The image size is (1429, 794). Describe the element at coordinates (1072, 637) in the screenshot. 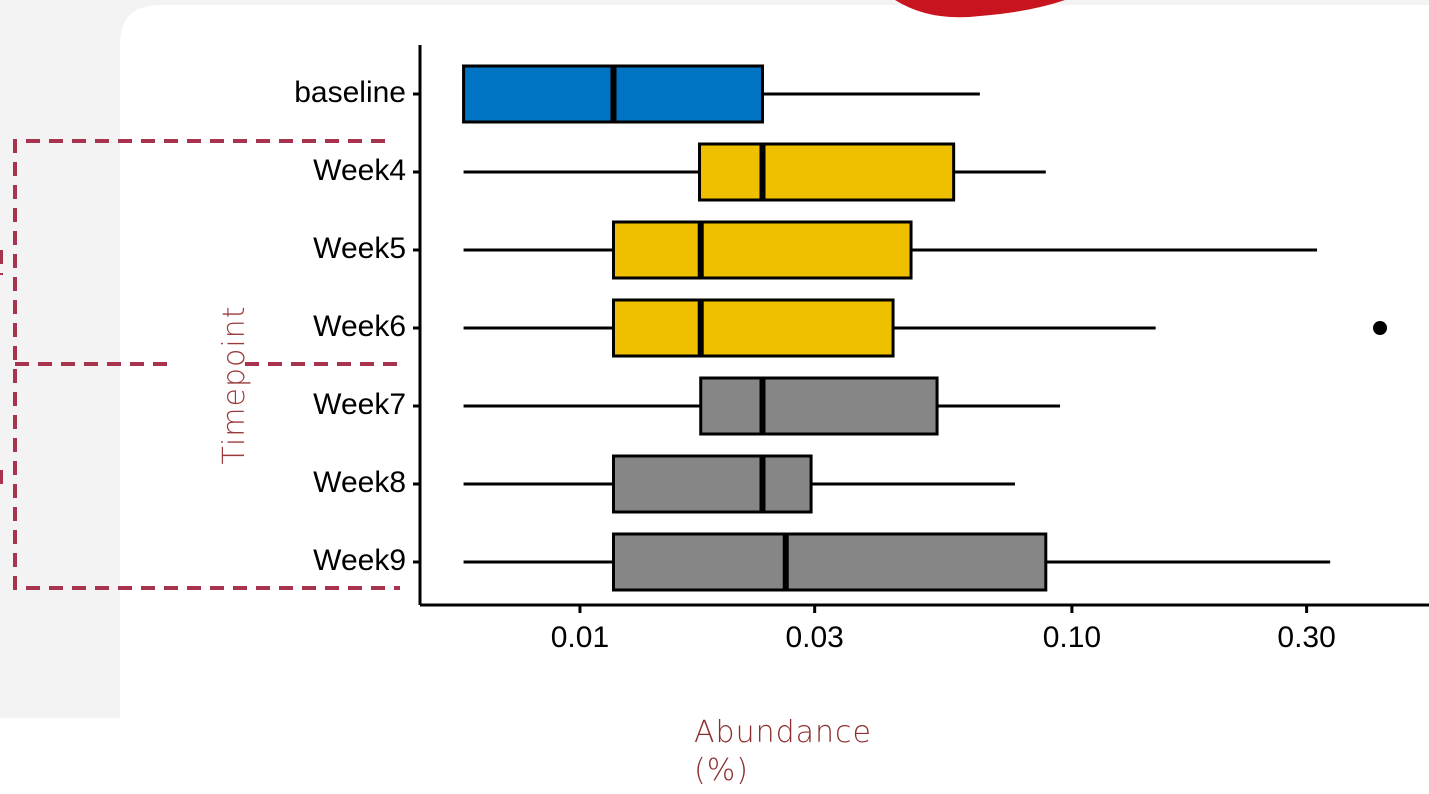

I see `x-tick-label: 0.10` at that location.